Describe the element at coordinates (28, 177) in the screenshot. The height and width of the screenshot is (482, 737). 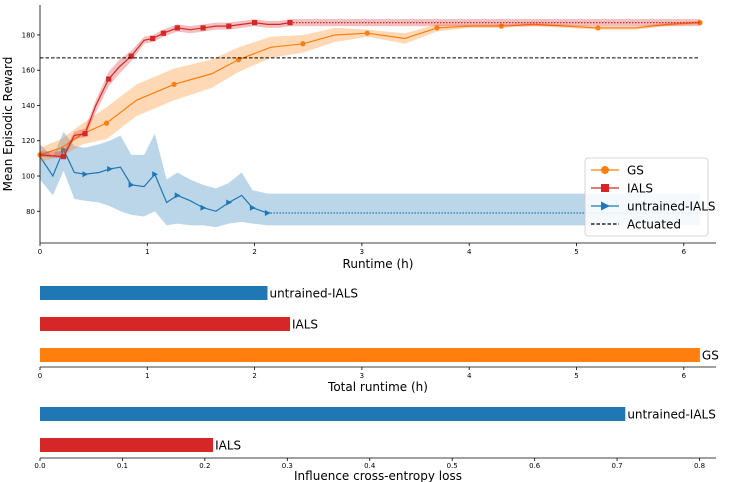
I see `y-tick-label: 100` at that location.